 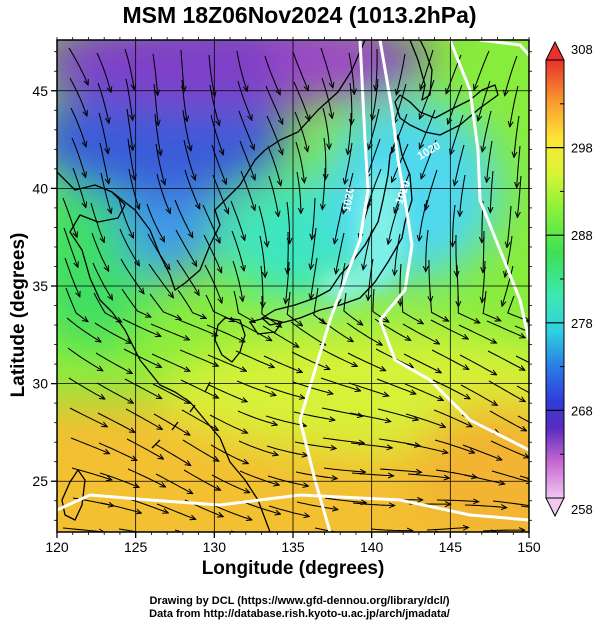 What do you see at coordinates (446, 110) in the screenshot?
I see `coast-hokkaido` at bounding box center [446, 110].